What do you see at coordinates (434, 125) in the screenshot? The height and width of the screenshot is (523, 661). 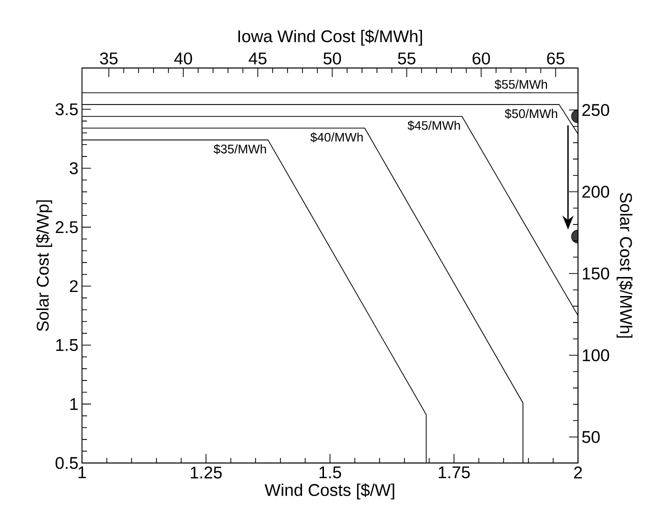 I see `series-label: $45/MWh` at bounding box center [434, 125].